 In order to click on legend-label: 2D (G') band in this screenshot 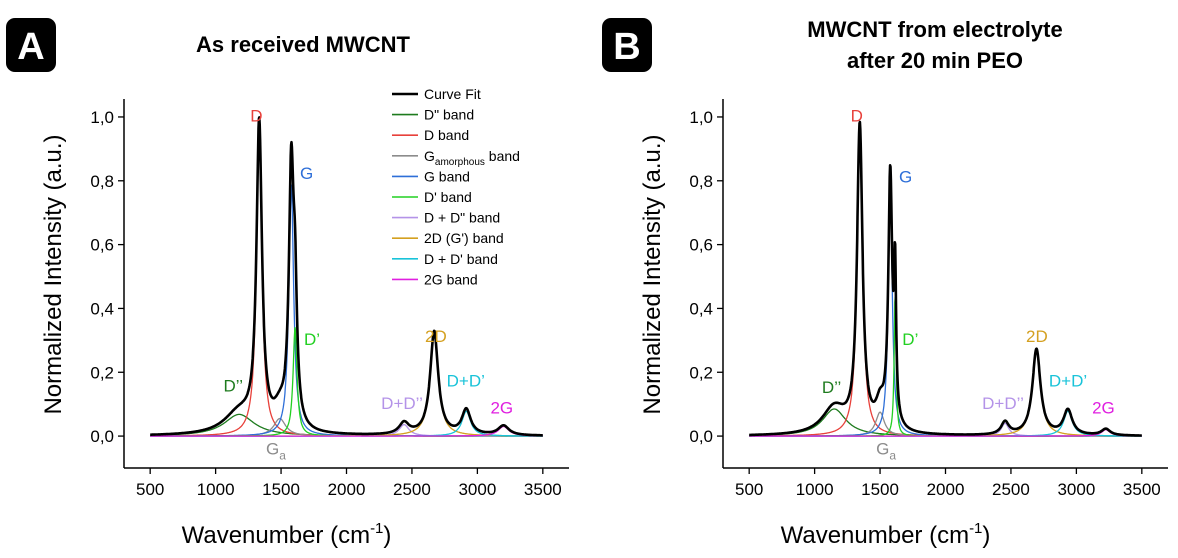, I will do `click(464, 238)`.